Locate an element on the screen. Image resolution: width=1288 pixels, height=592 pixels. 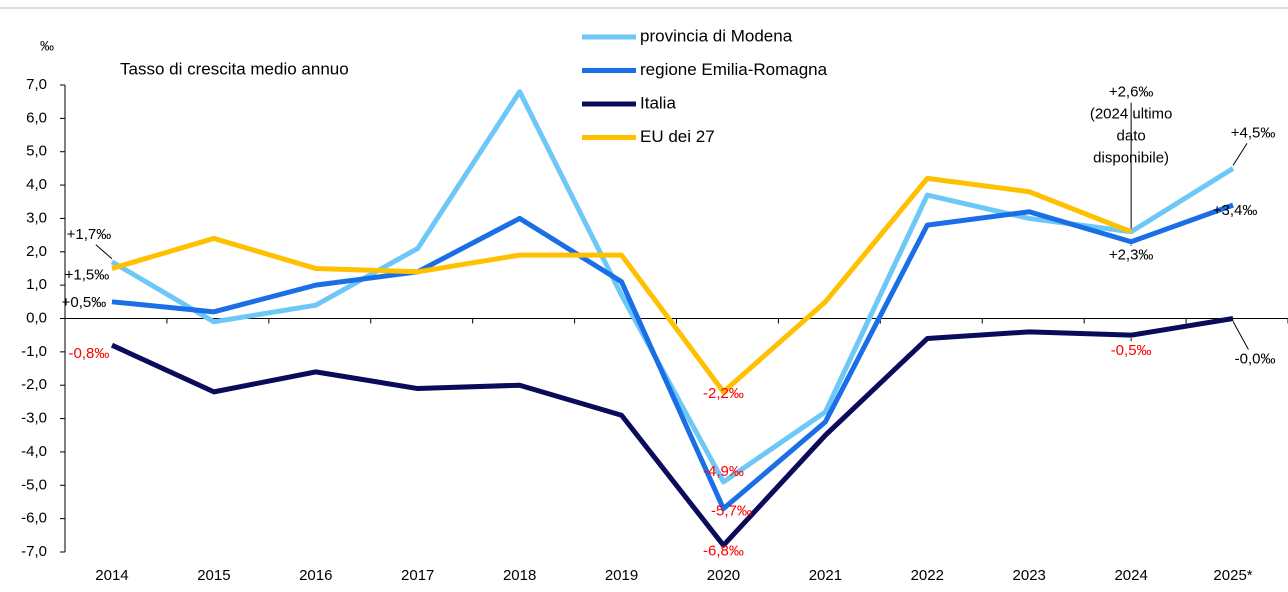
x-tick-label: 2016 is located at coordinates (315, 575).